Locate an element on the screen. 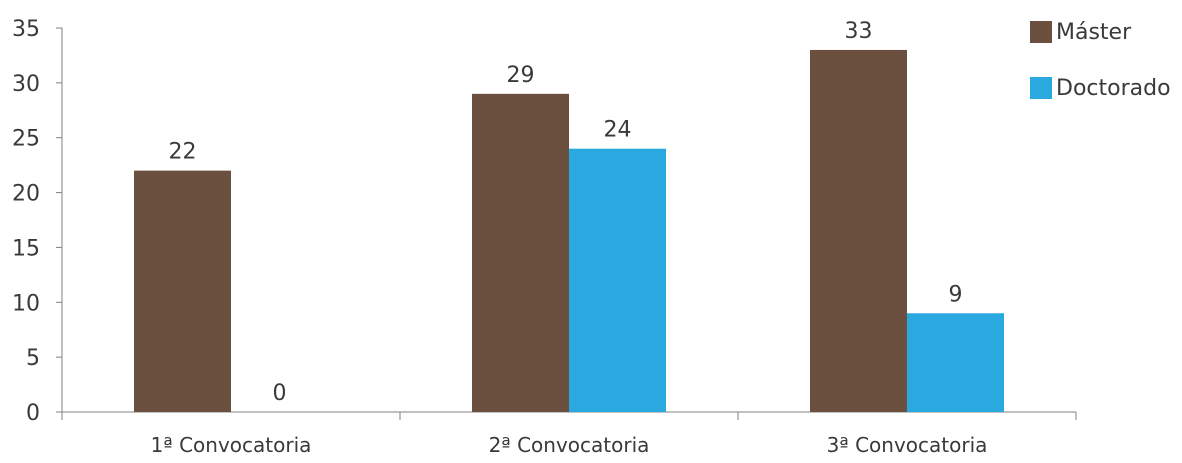 The image size is (1182, 463). legend-swatch-master is located at coordinates (1041, 32).